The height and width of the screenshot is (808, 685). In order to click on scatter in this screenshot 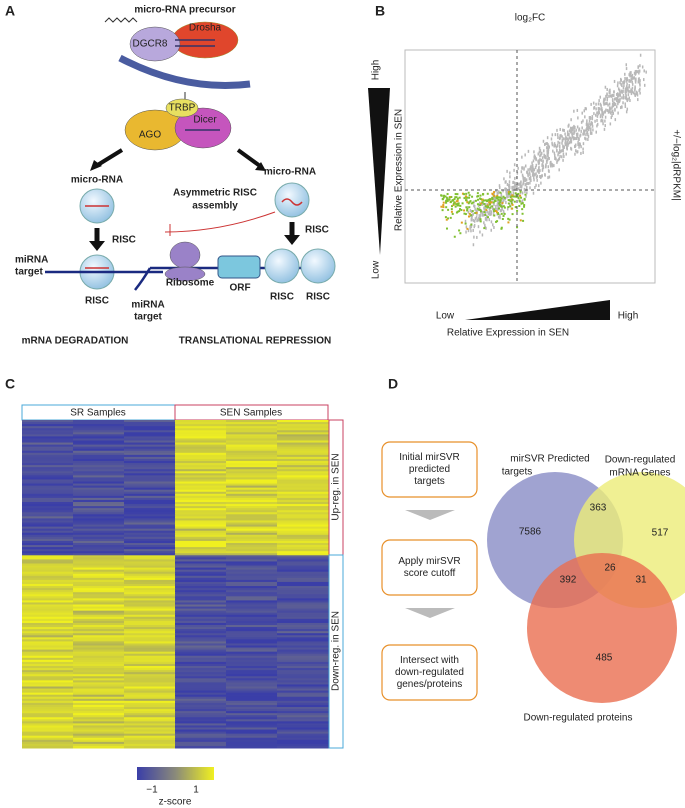, I will do `click(543, 150)`.